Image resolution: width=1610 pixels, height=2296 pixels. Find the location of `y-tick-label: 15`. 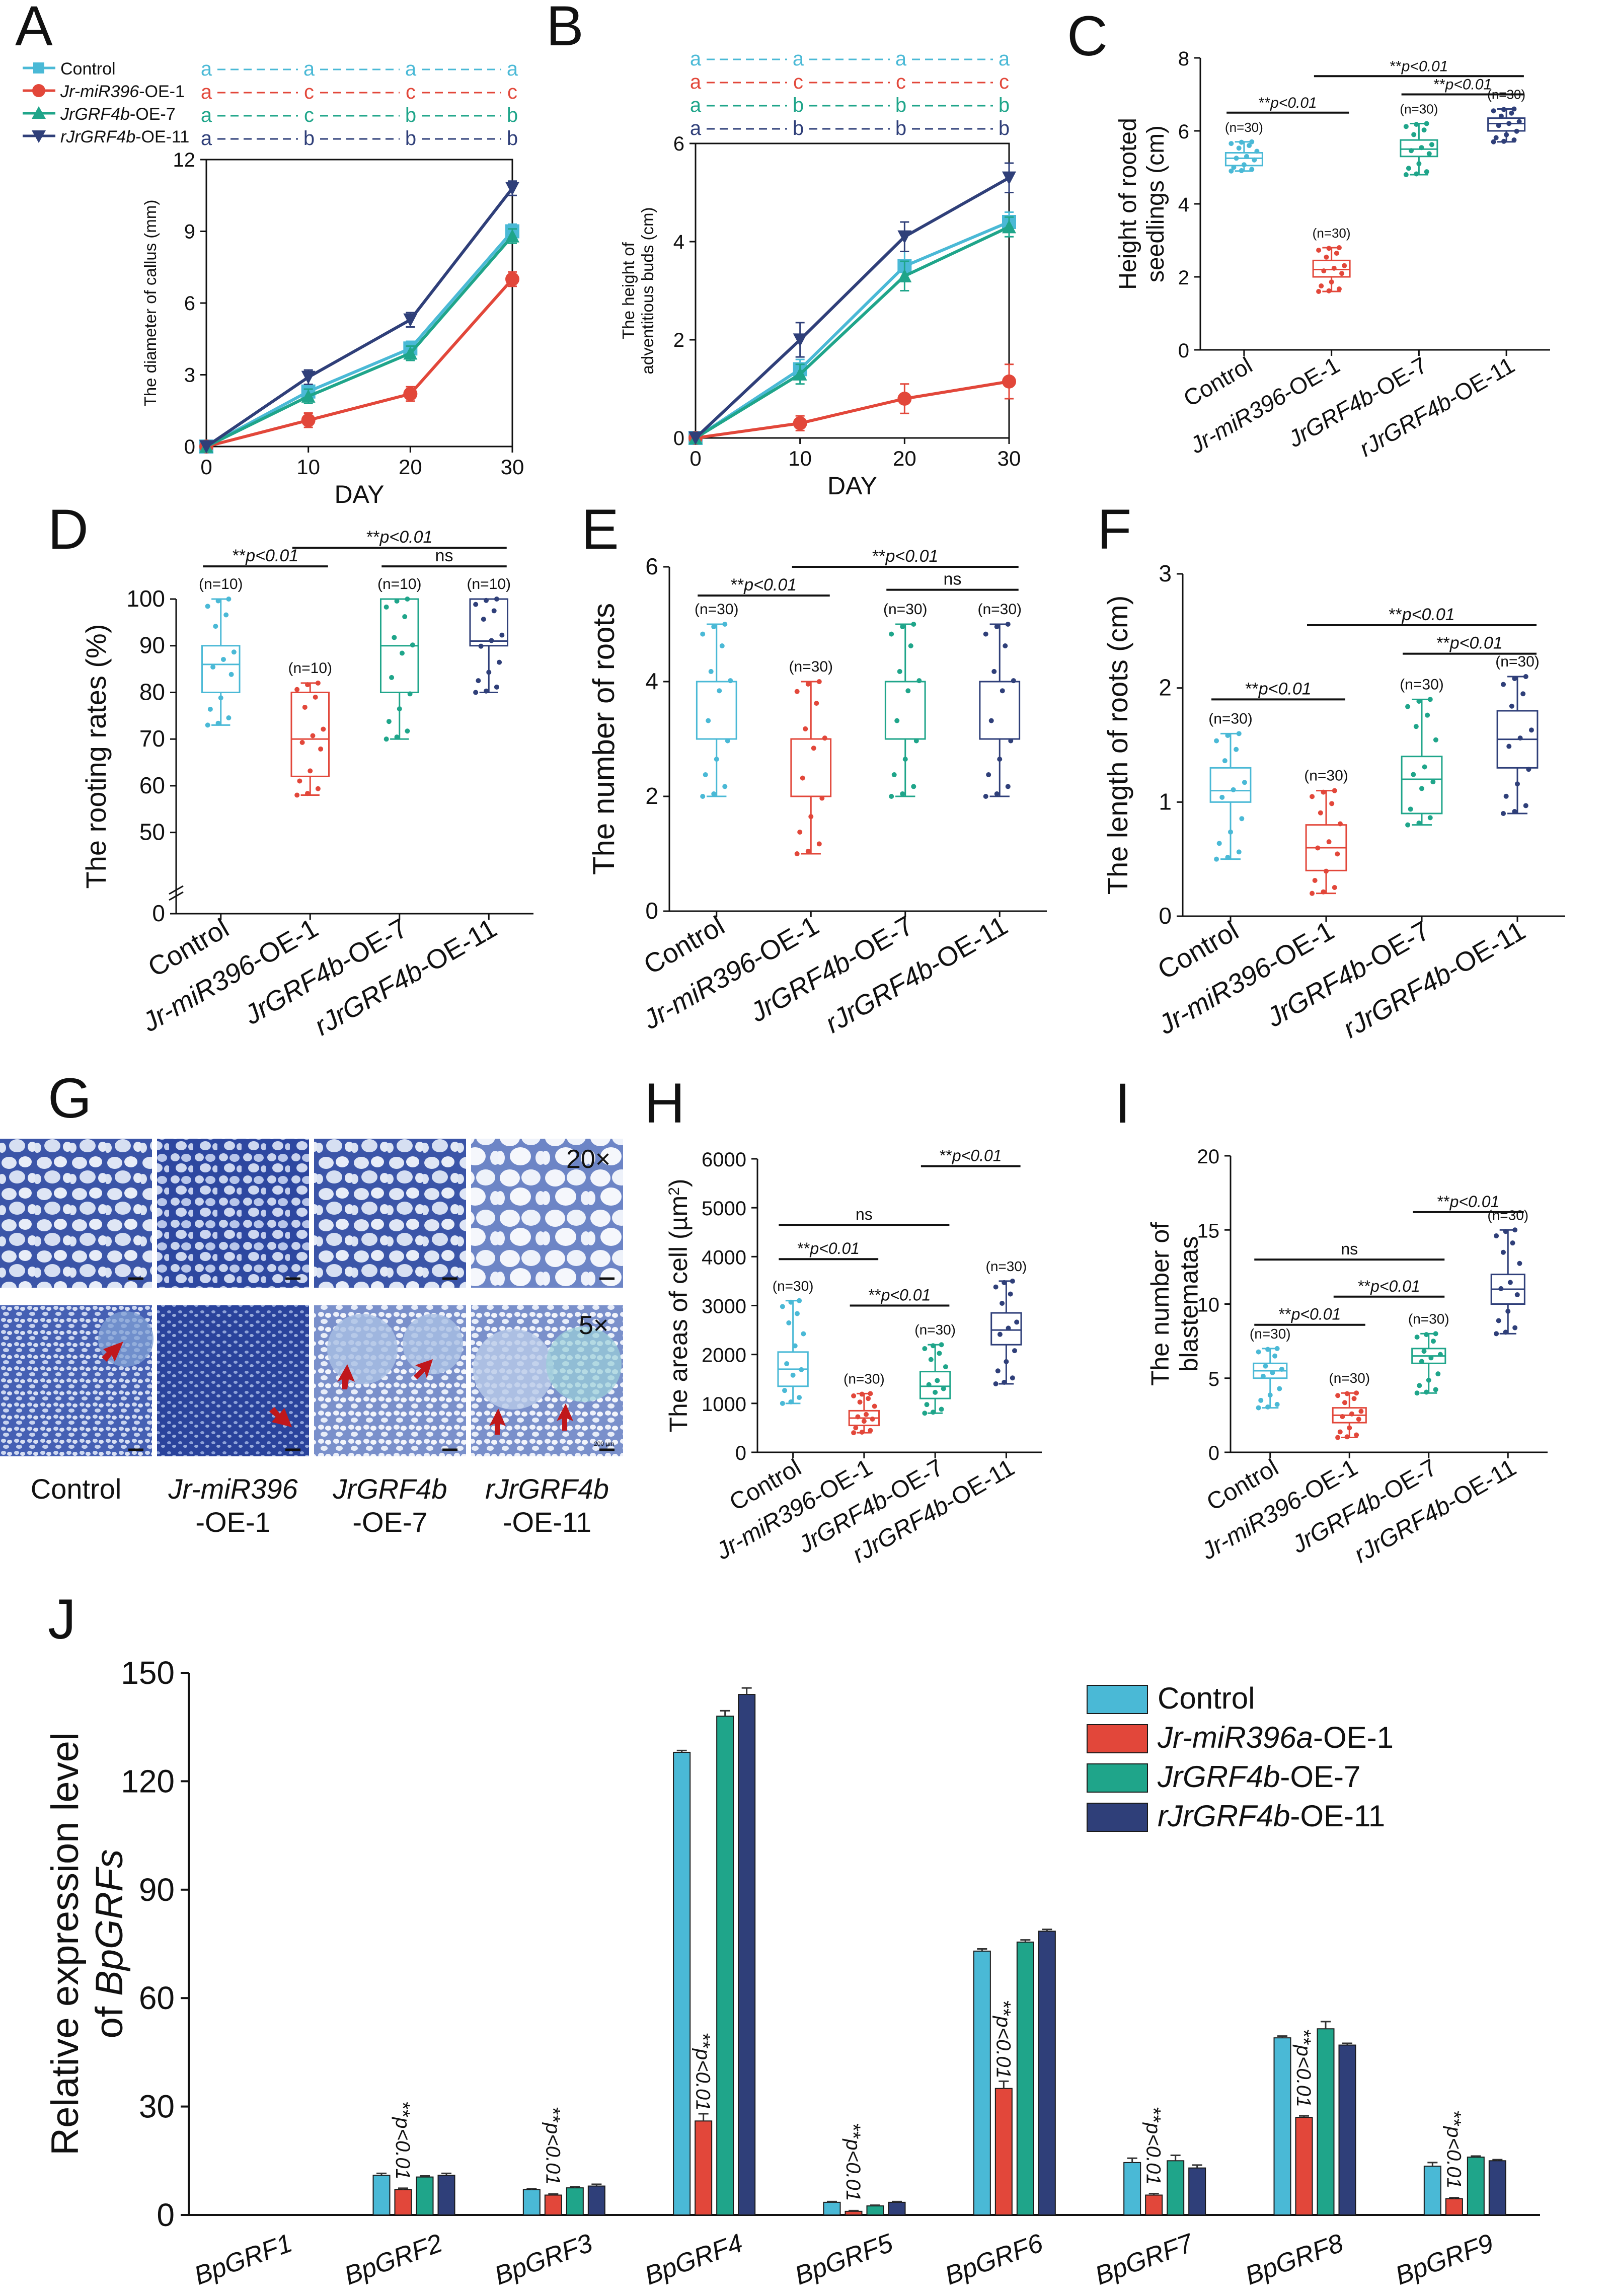

y-tick-label: 15 is located at coordinates (1208, 1231).